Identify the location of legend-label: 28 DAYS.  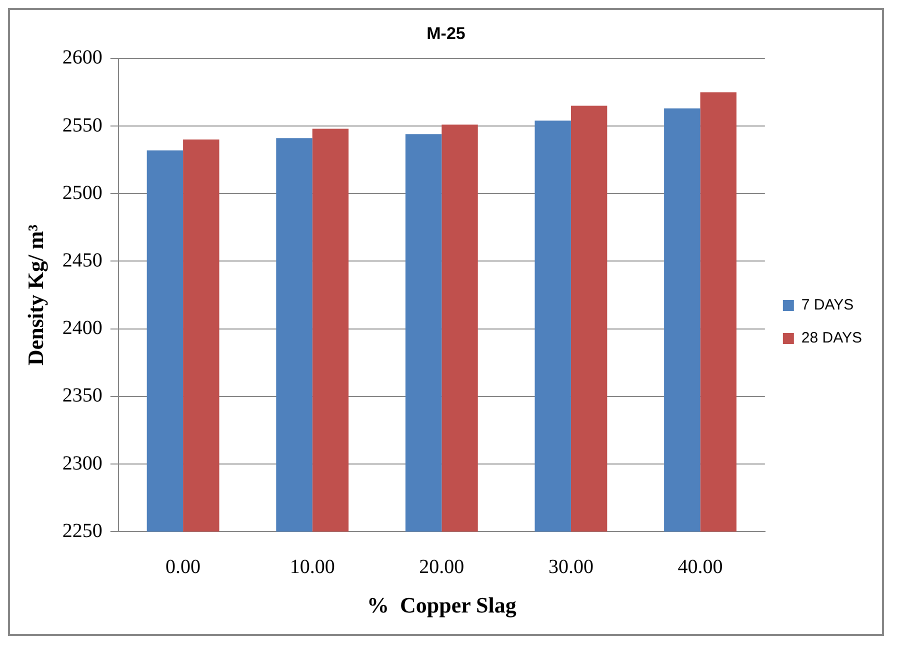
(831, 338).